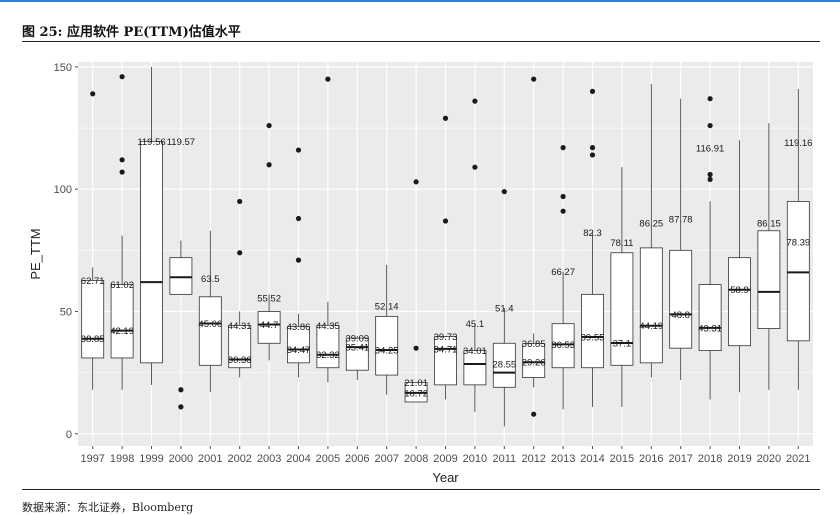 This screenshot has height=515, width=840. I want to click on x-tick-label: 2017, so click(680, 459).